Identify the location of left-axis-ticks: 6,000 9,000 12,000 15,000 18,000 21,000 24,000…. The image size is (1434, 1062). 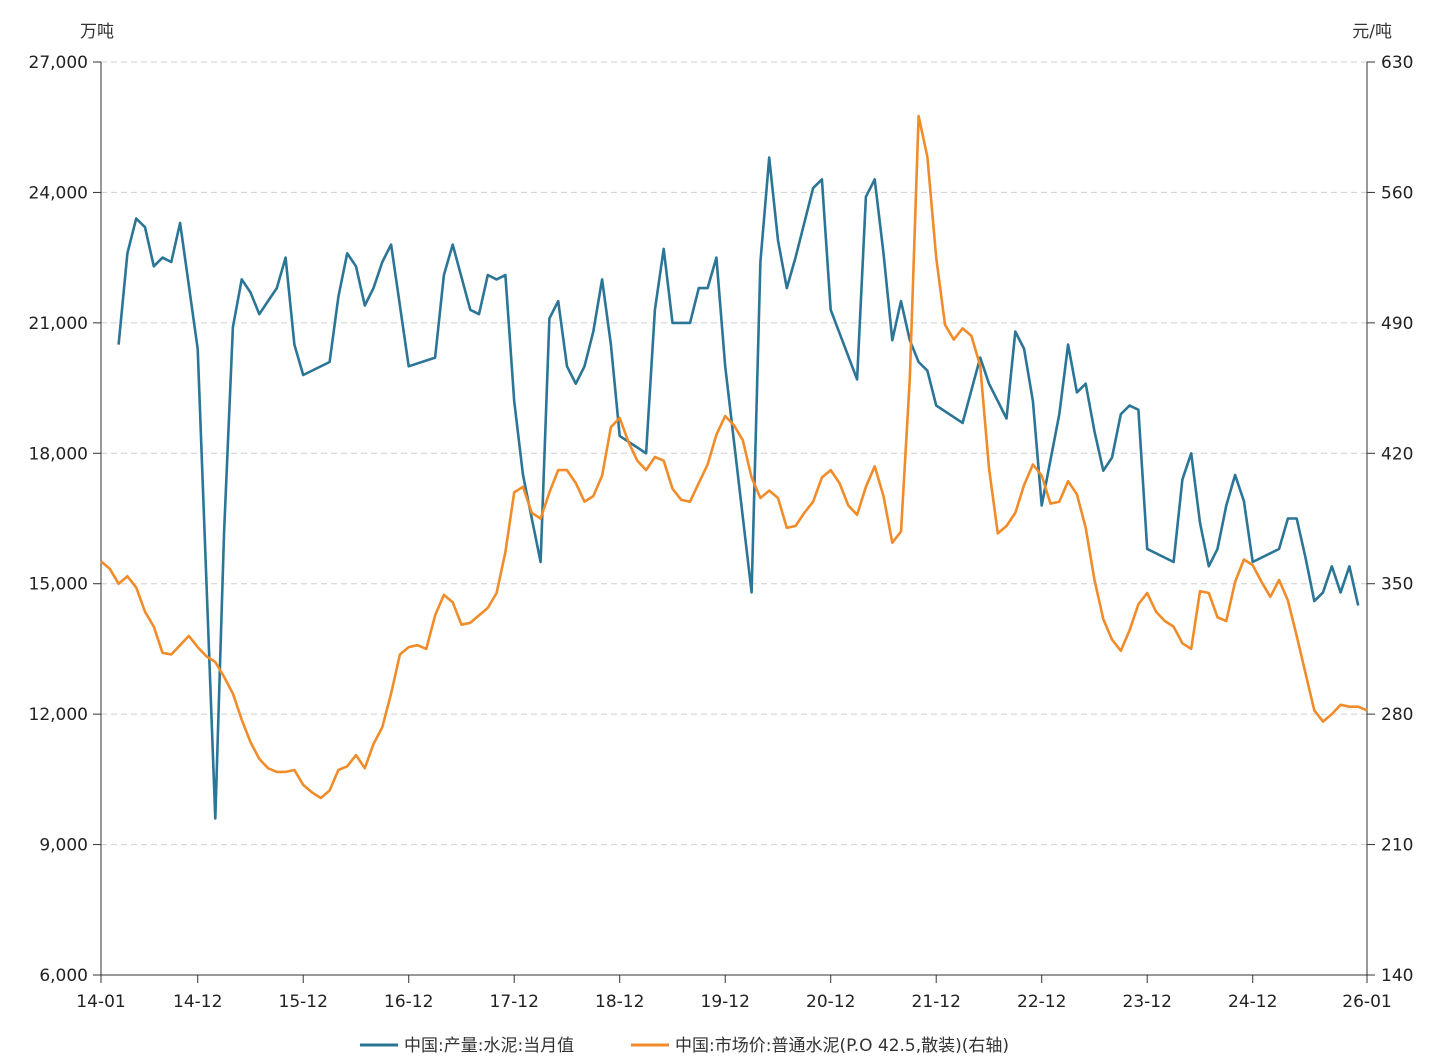
(65, 519).